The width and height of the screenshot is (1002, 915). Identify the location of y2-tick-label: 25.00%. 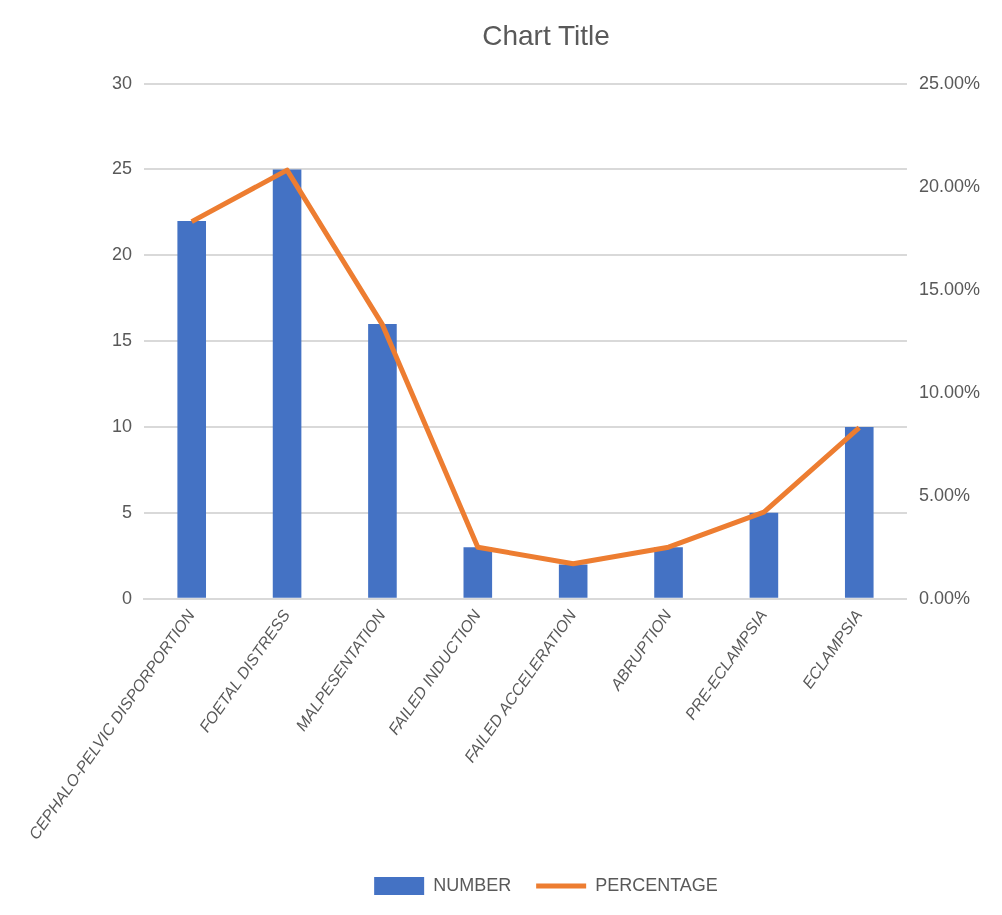
(949, 82).